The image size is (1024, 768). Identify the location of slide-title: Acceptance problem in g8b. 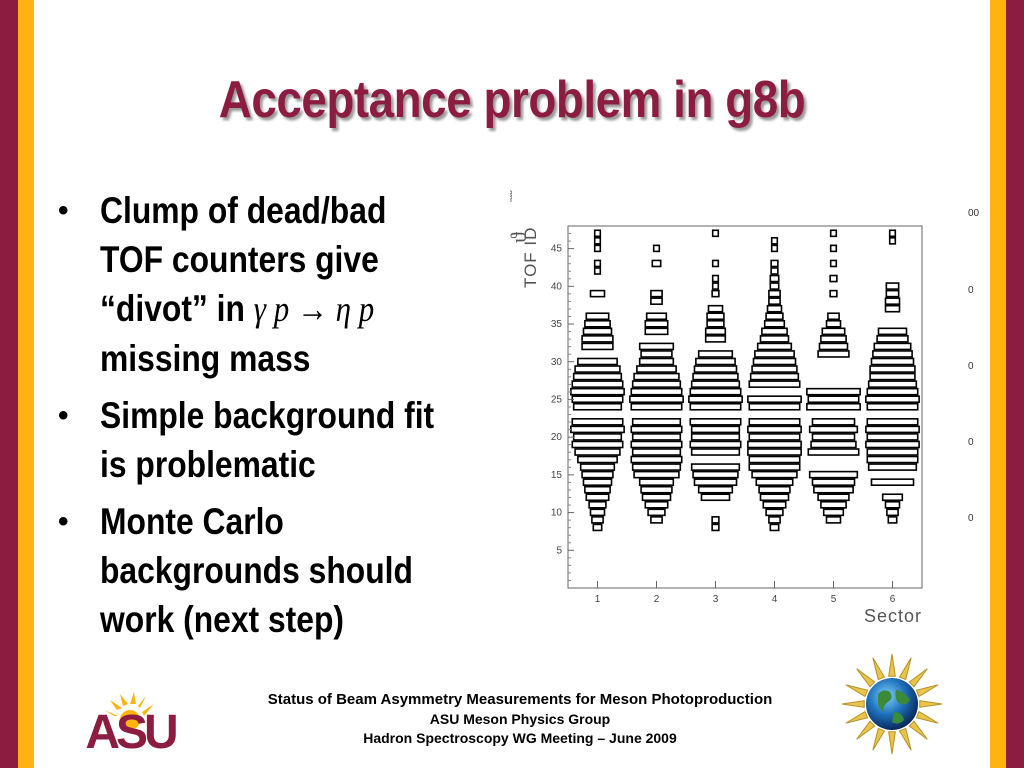
(512, 100).